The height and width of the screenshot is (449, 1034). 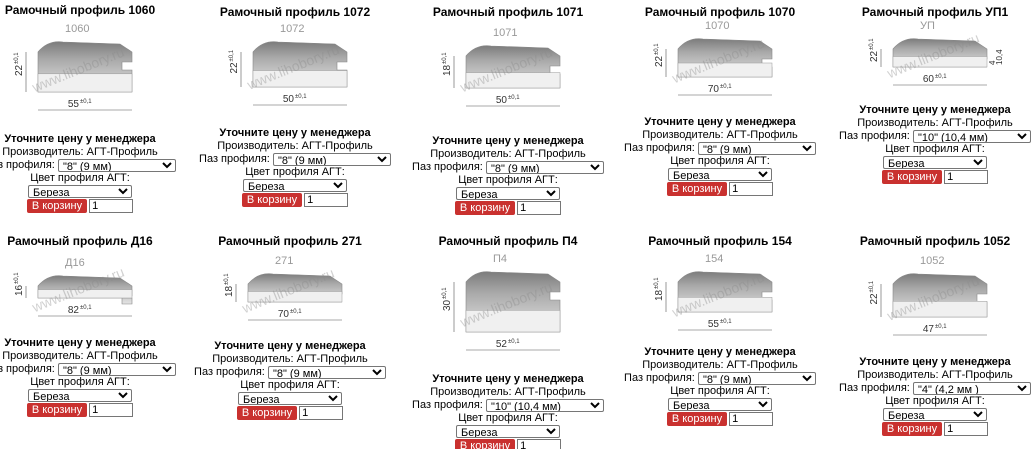 I want to click on width-value: 55, so click(x=714, y=324).